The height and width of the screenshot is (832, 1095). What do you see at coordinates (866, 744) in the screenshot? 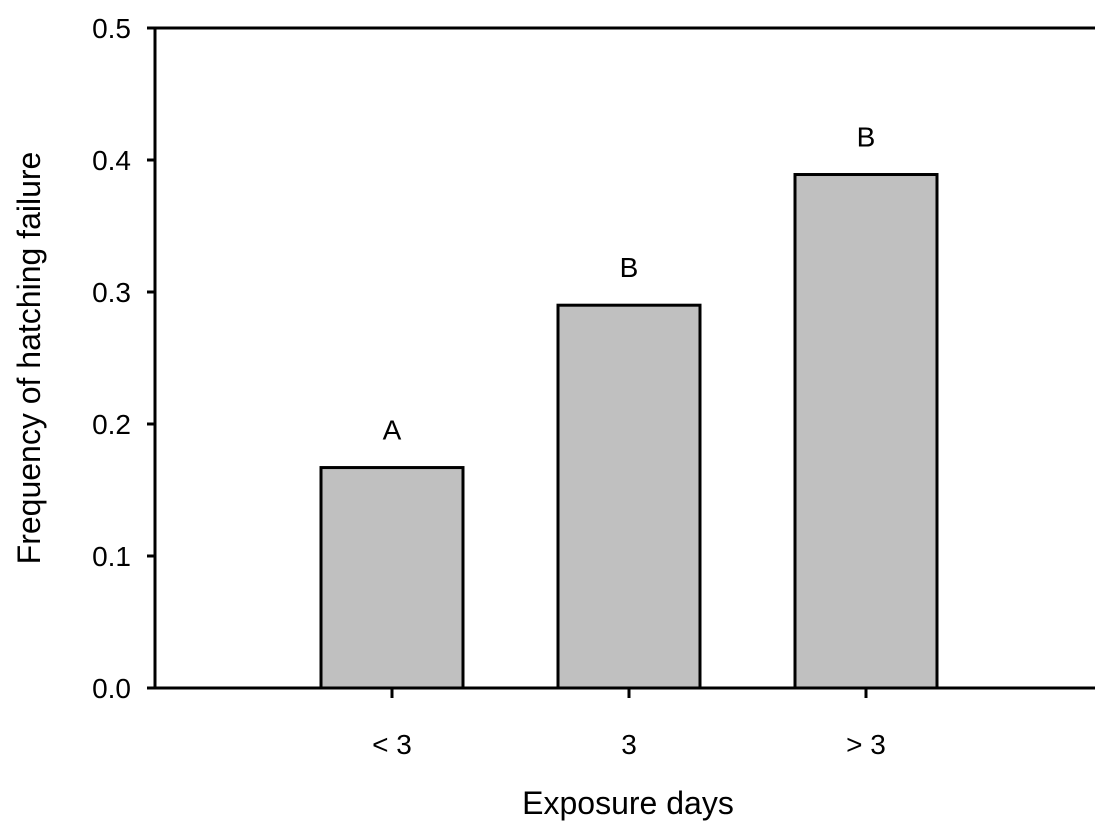
I see `x-tick-label: > 3` at bounding box center [866, 744].